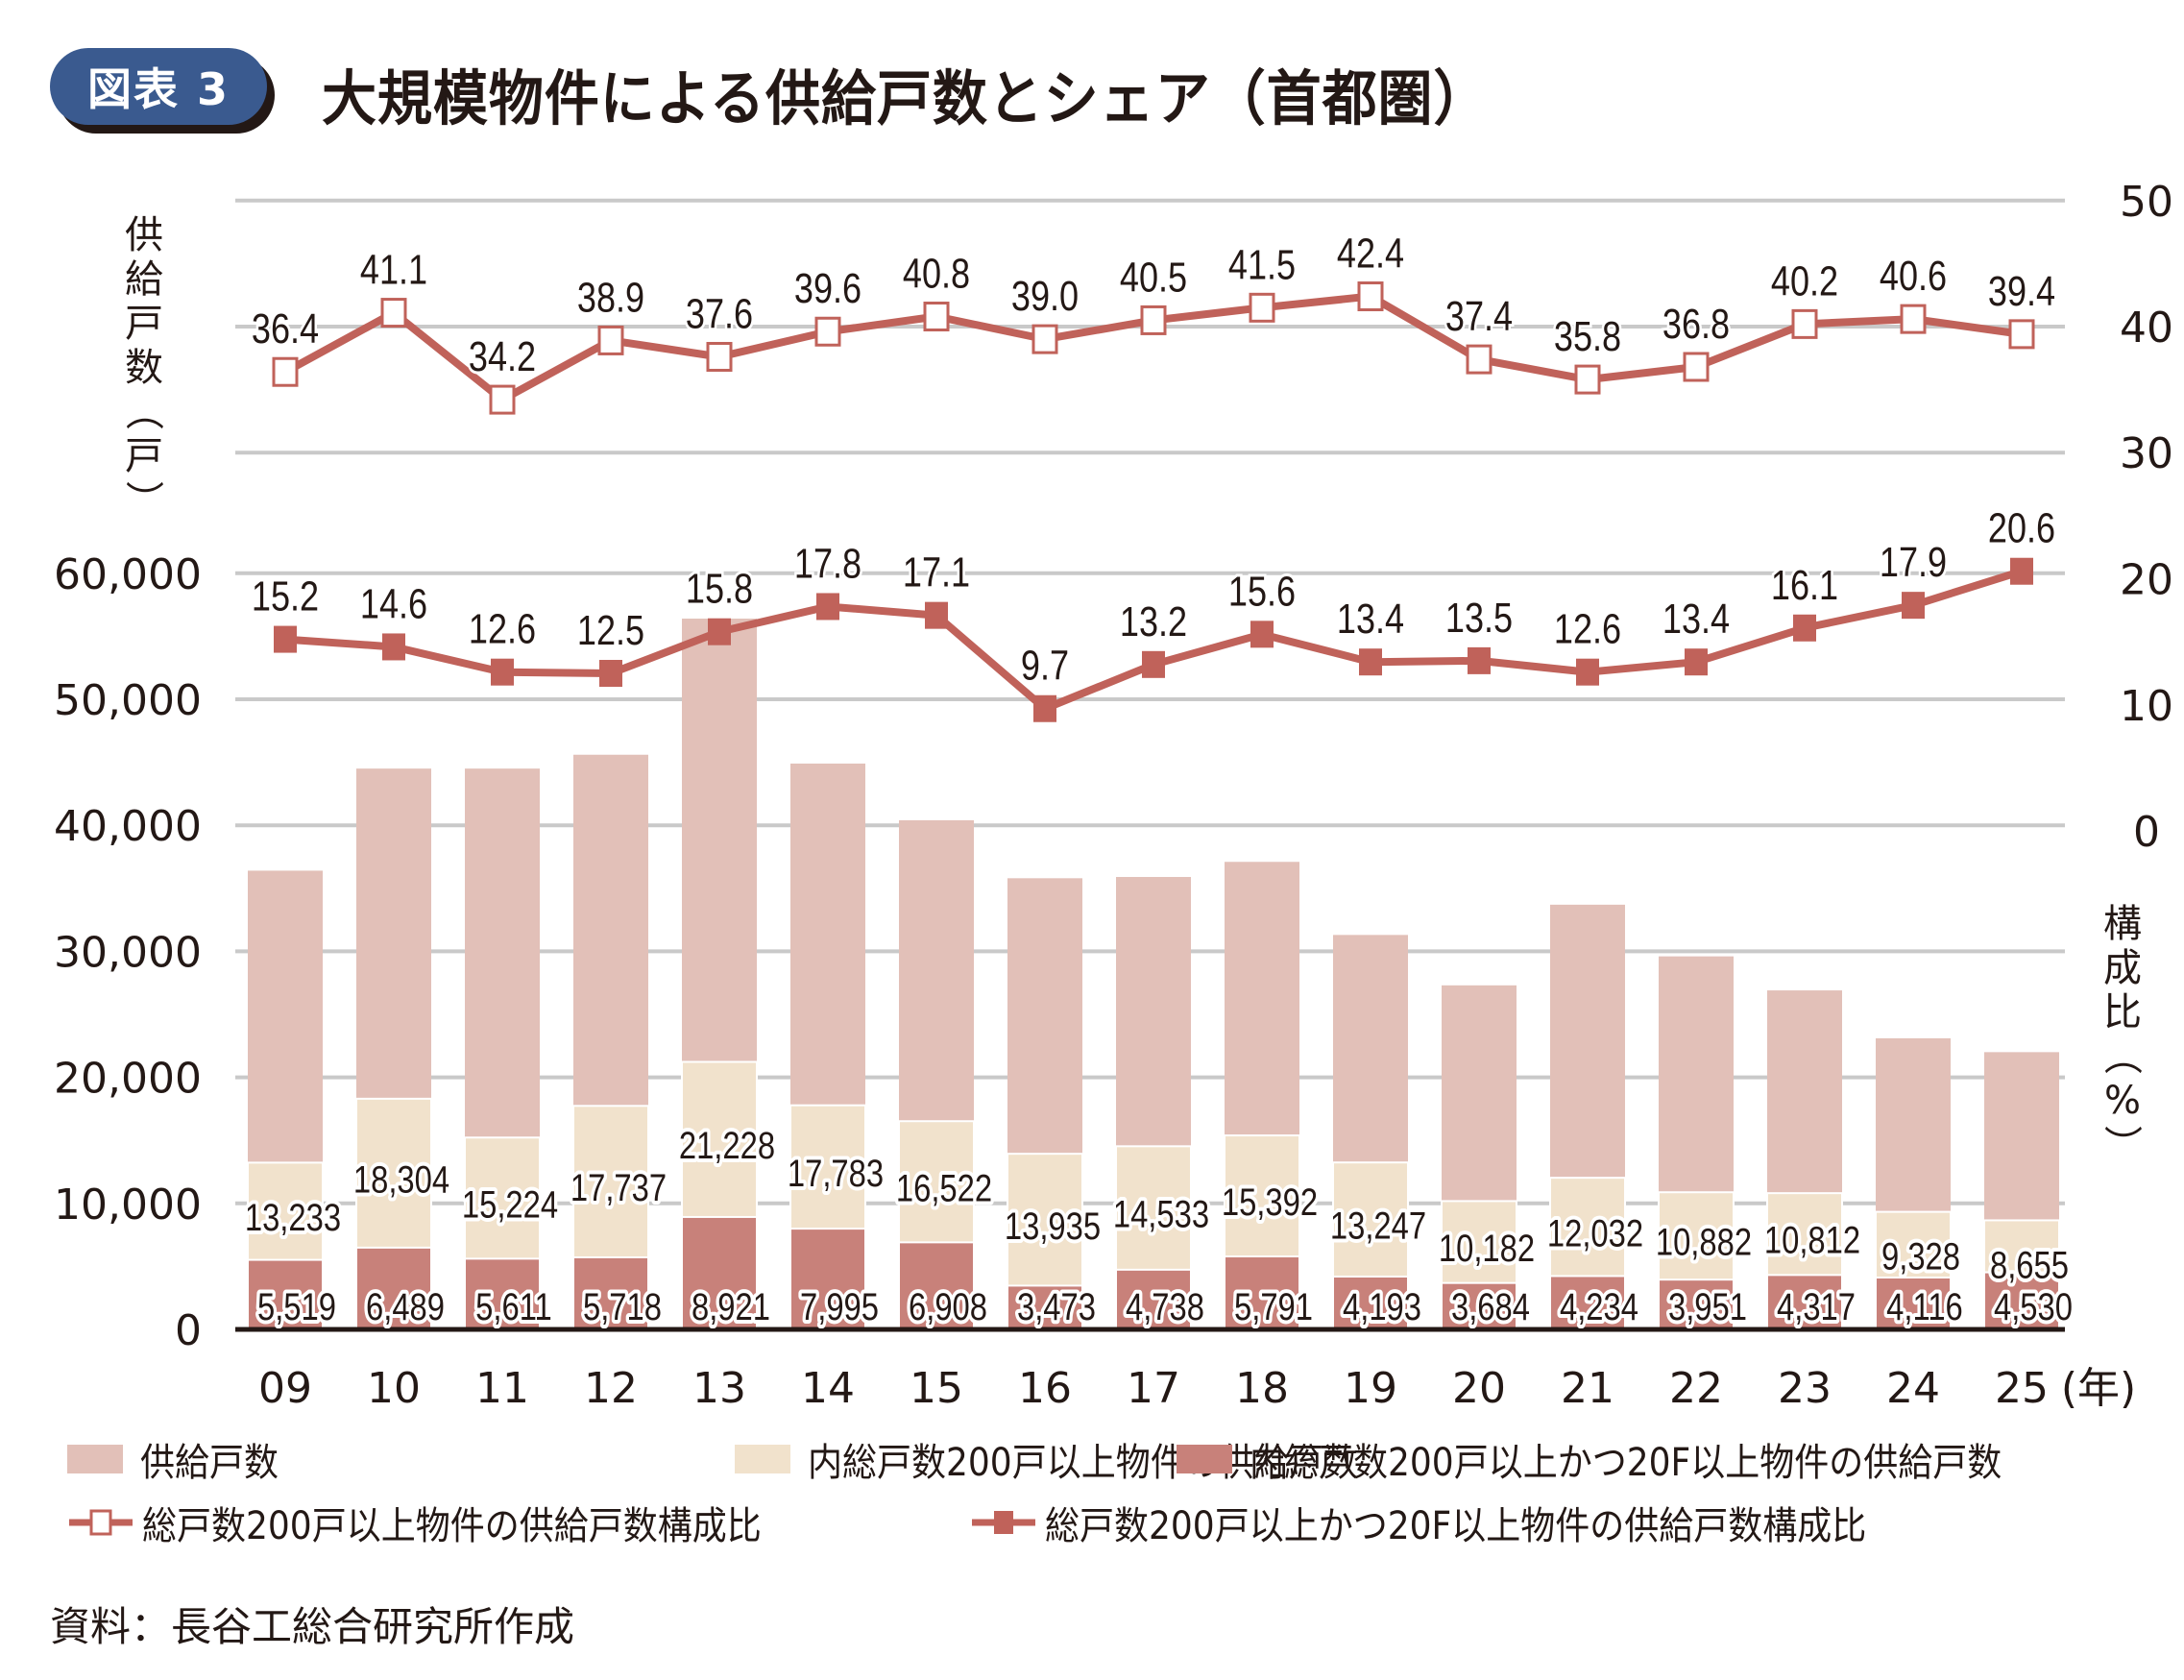 The height and width of the screenshot is (1680, 2184). What do you see at coordinates (827, 288) in the screenshot?
I see `data-label-share-200-14: 39.6` at bounding box center [827, 288].